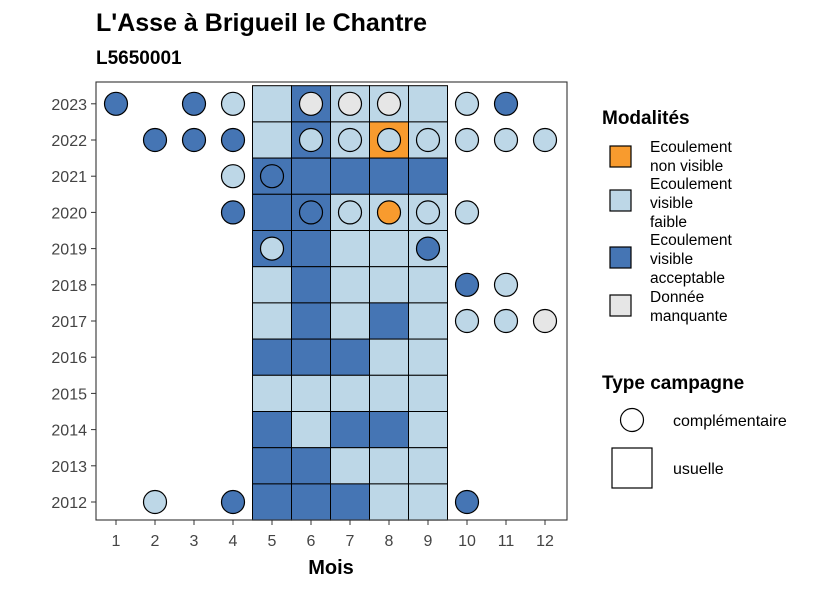 The width and height of the screenshot is (826, 590). What do you see at coordinates (69, 431) in the screenshot?
I see `y-tick-label: 2014` at bounding box center [69, 431].